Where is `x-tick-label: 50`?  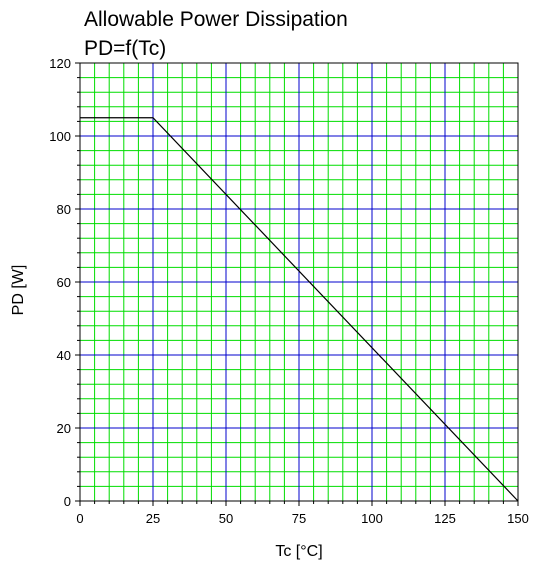 x-tick-label: 50 is located at coordinates (226, 518).